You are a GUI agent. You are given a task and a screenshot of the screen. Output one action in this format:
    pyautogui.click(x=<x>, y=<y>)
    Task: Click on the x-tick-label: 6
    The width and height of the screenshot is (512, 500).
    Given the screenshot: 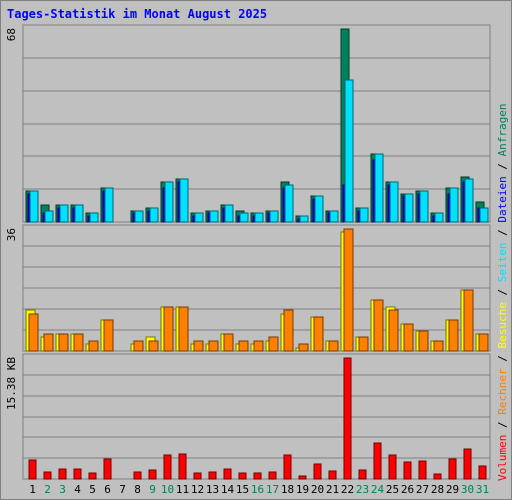 What is the action you would take?
    pyautogui.click(x=107, y=489)
    